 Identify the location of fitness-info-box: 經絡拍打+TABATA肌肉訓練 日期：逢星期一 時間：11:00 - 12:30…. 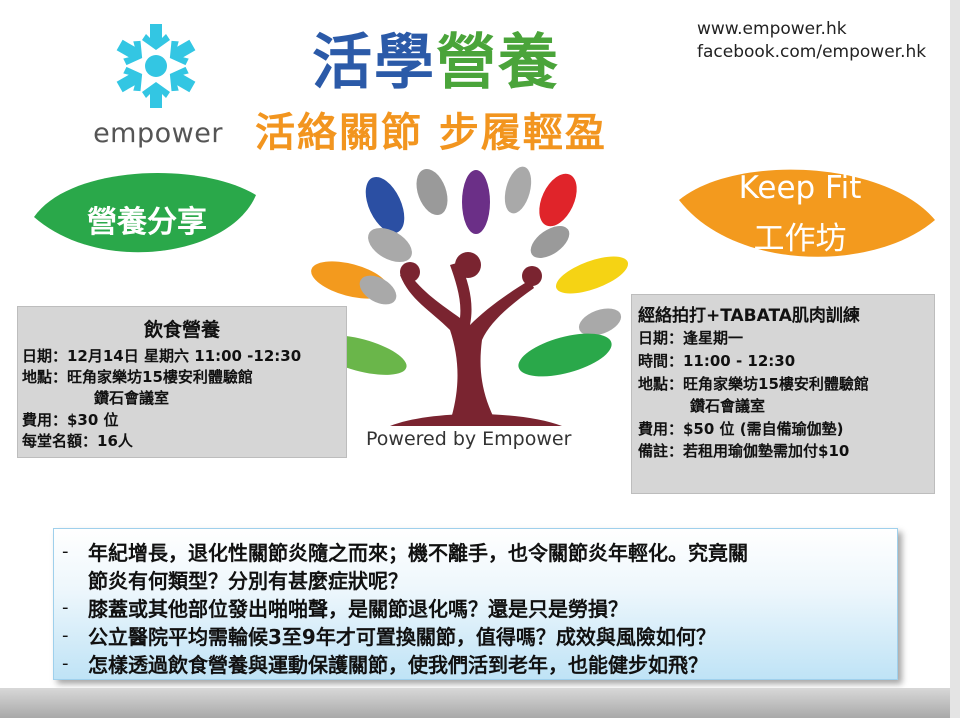
(783, 394).